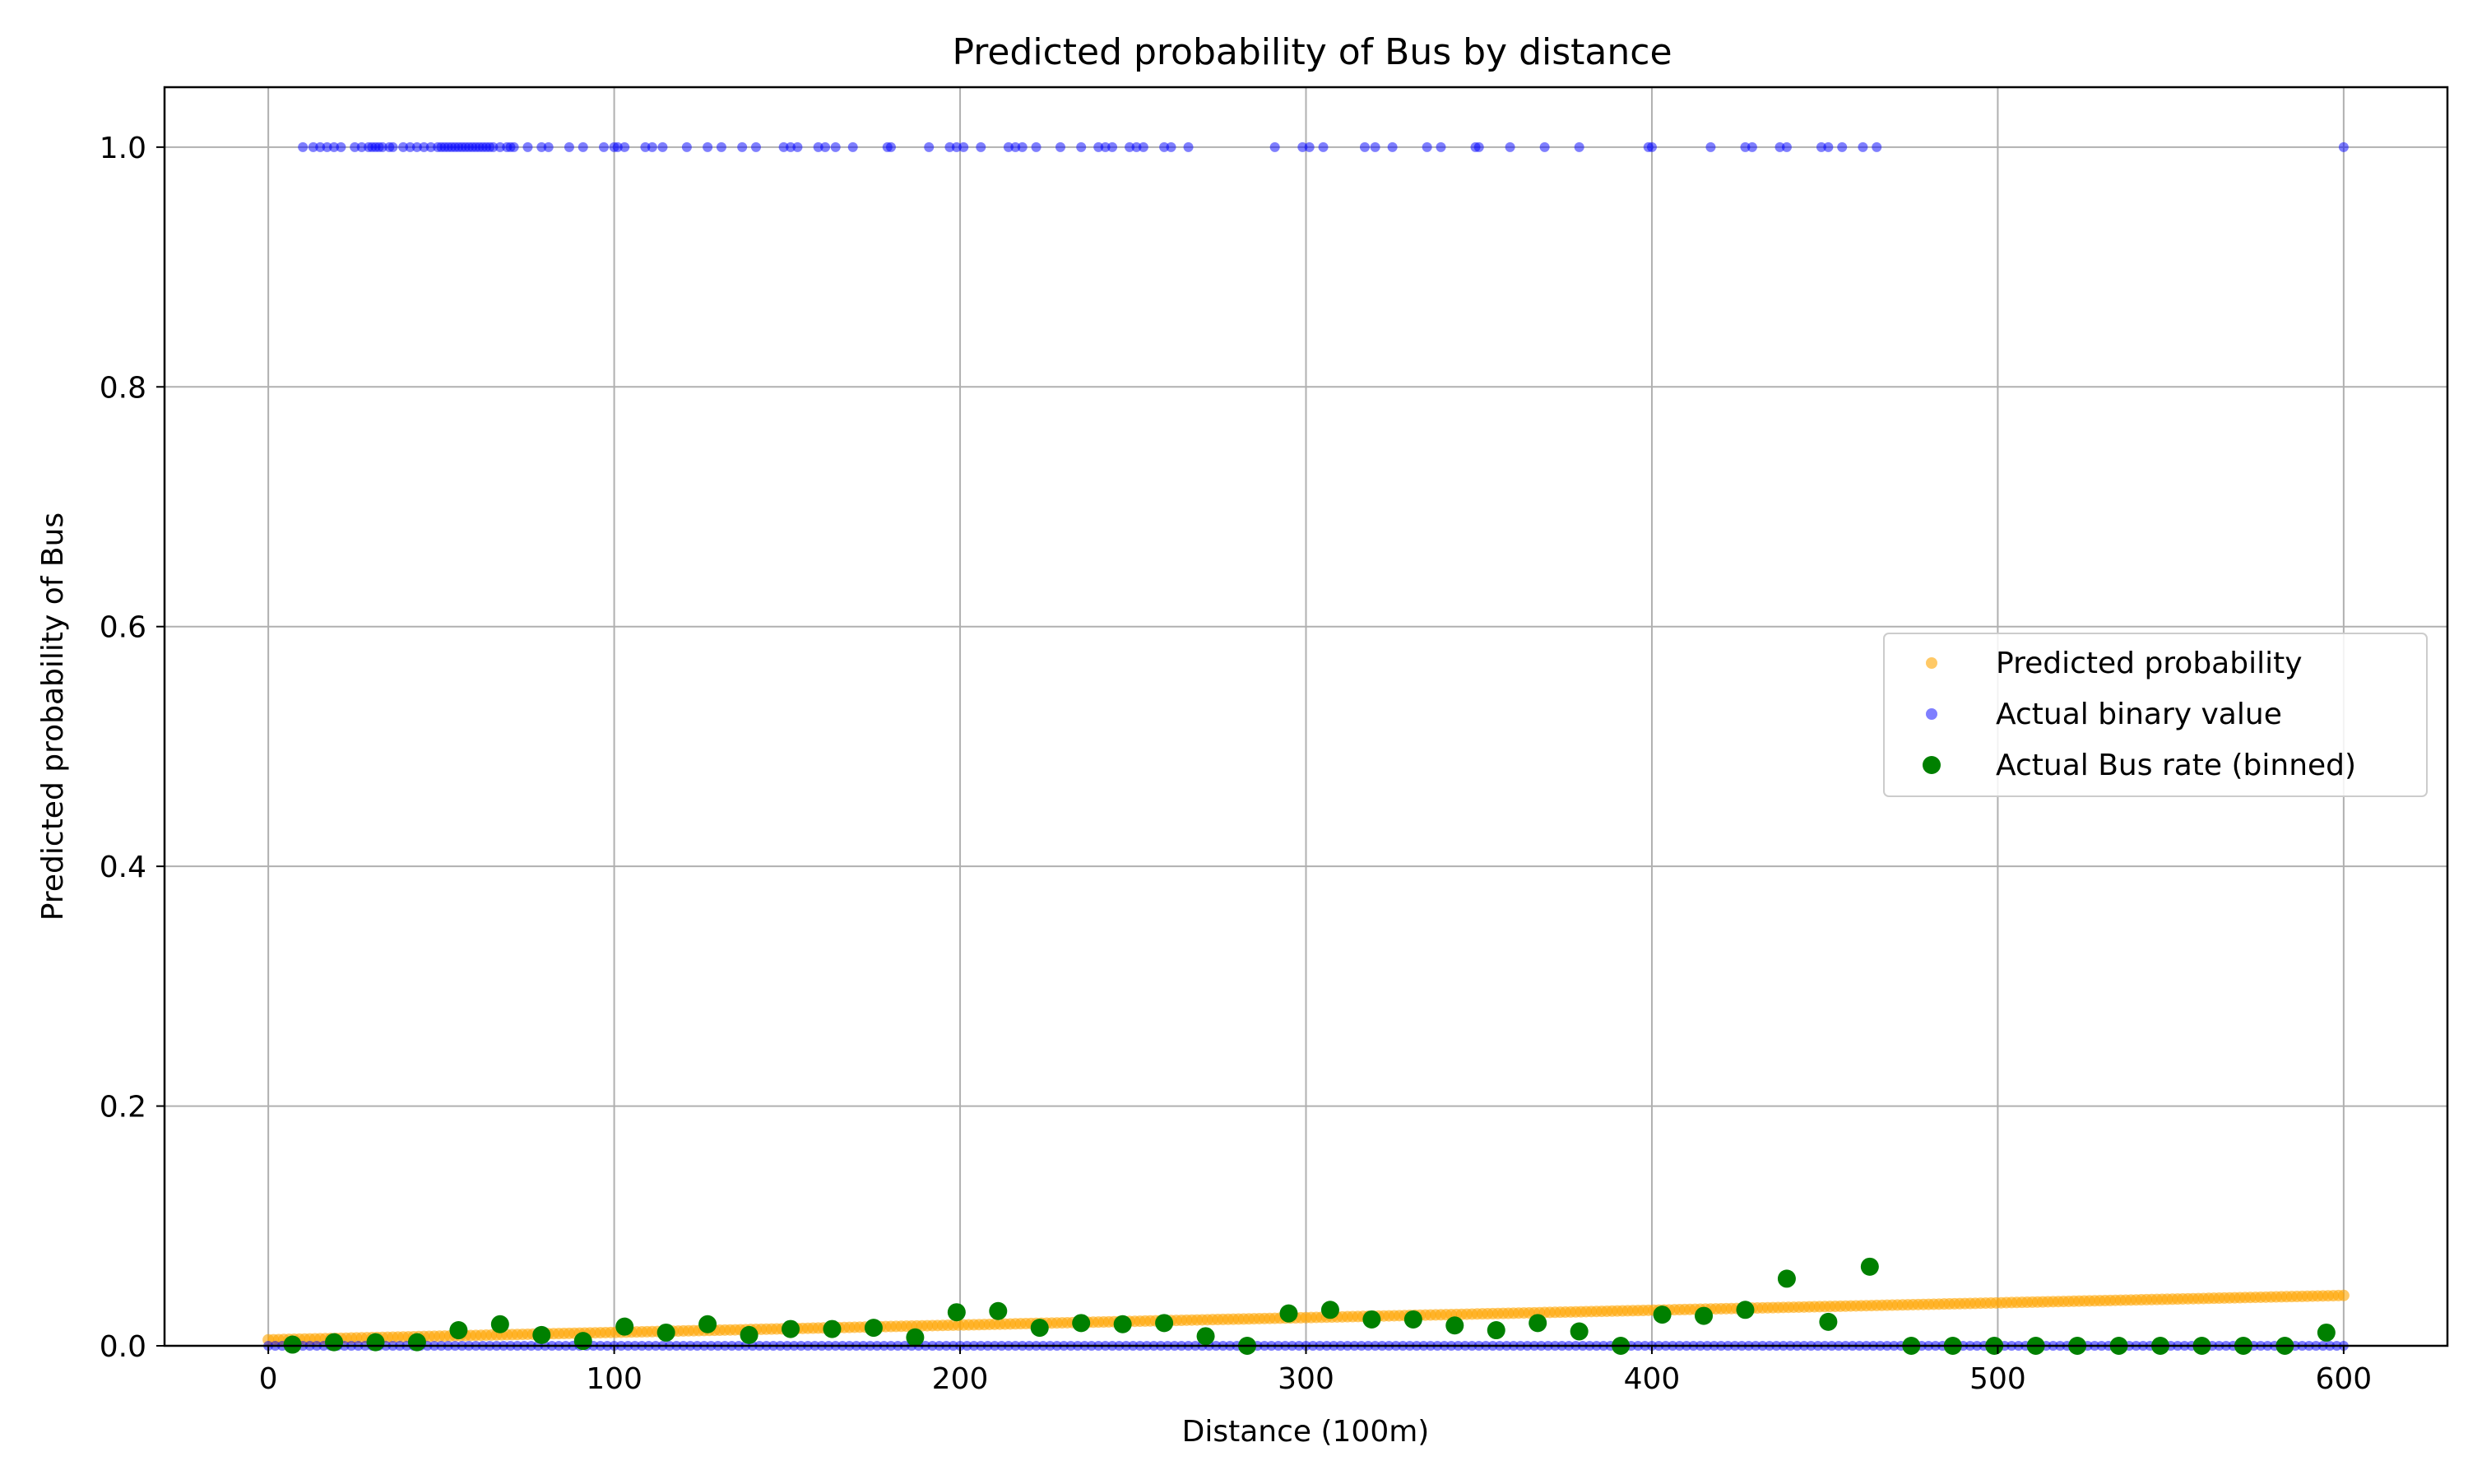  I want to click on legend-marker-actual, so click(1932, 714).